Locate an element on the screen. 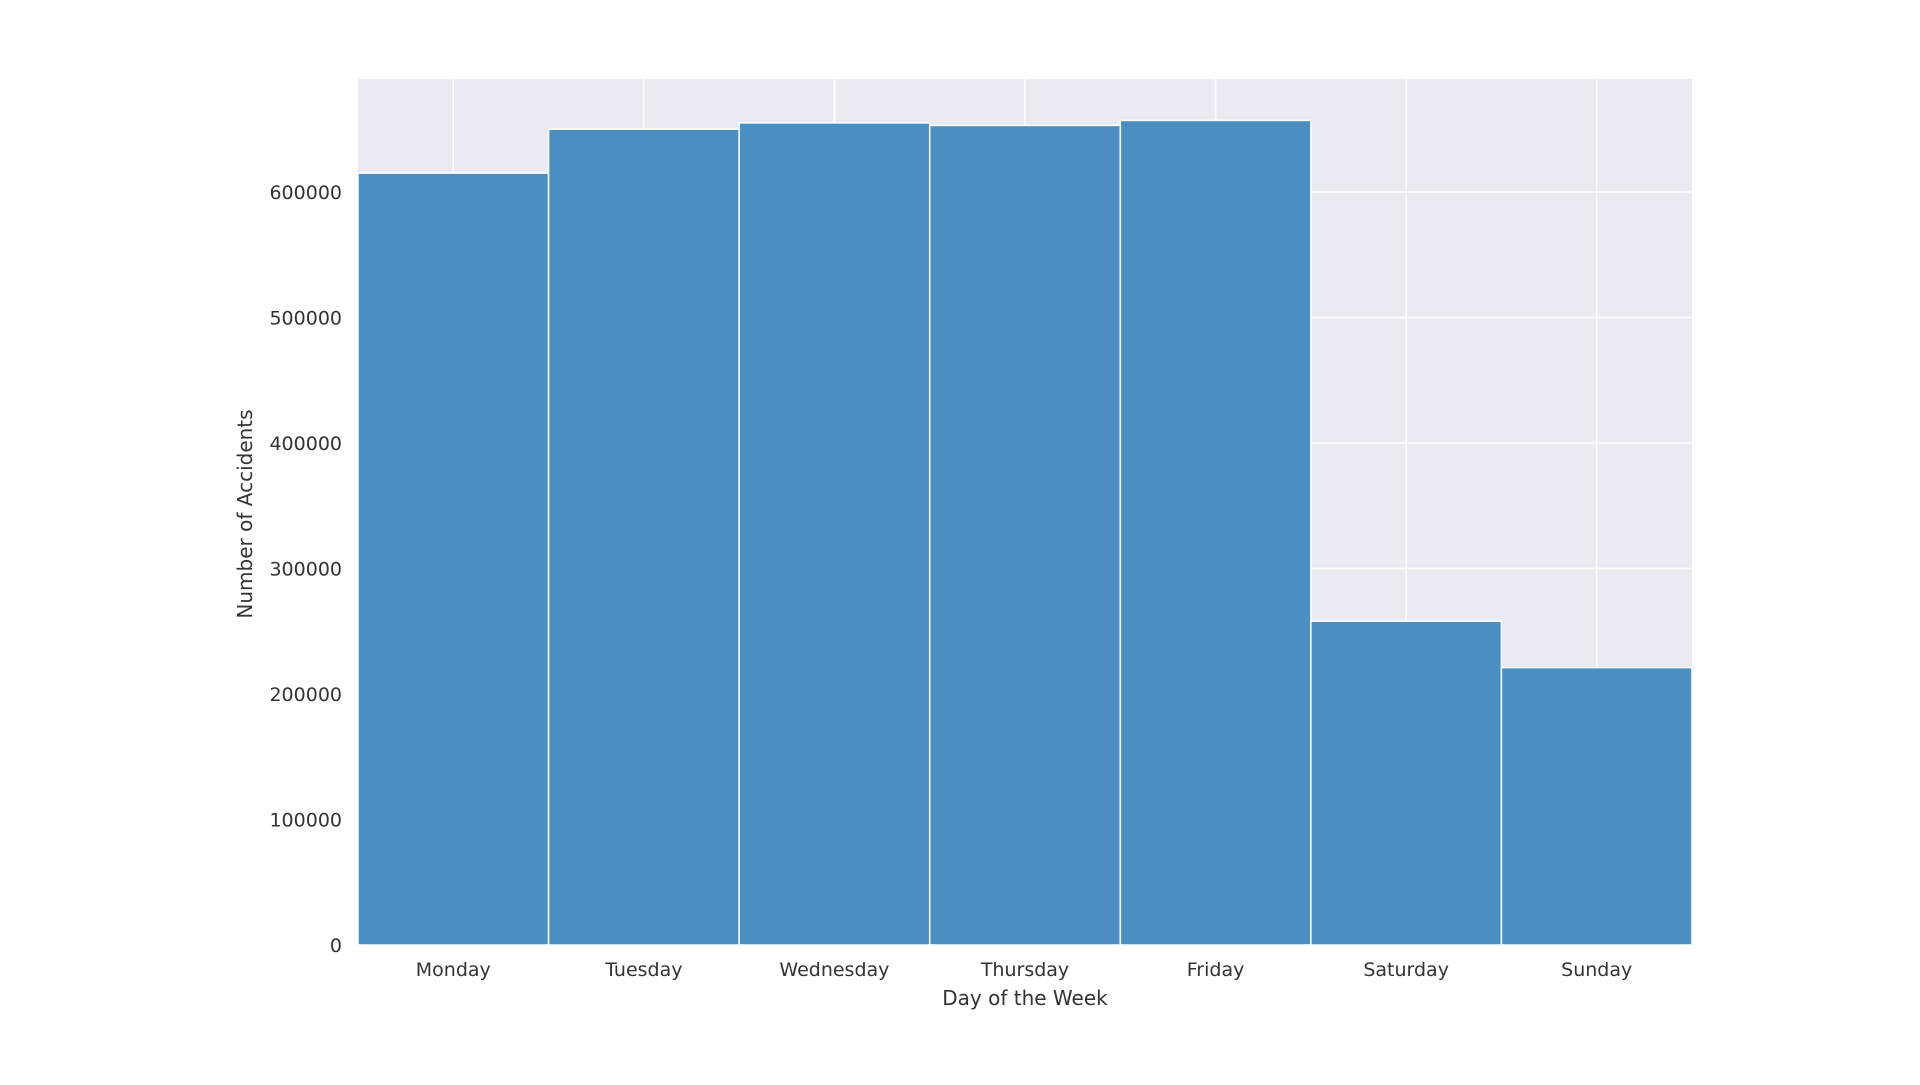  x-tick-label: Tuesday is located at coordinates (643, 970).